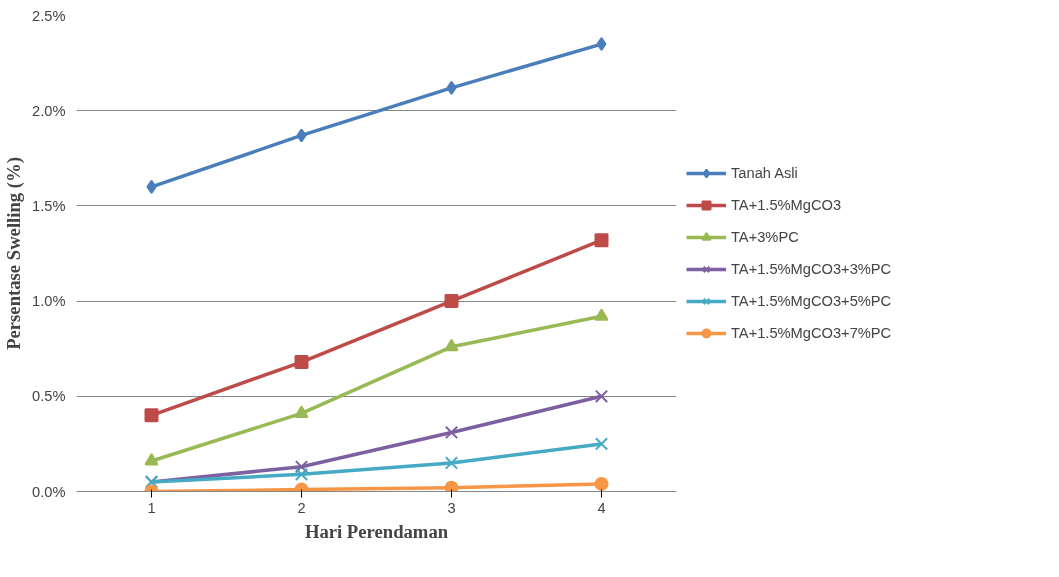 Image resolution: width=1059 pixels, height=577 pixels. What do you see at coordinates (811, 269) in the screenshot?
I see `legend-label: TA+1.5%MgCO3+3%PC` at bounding box center [811, 269].